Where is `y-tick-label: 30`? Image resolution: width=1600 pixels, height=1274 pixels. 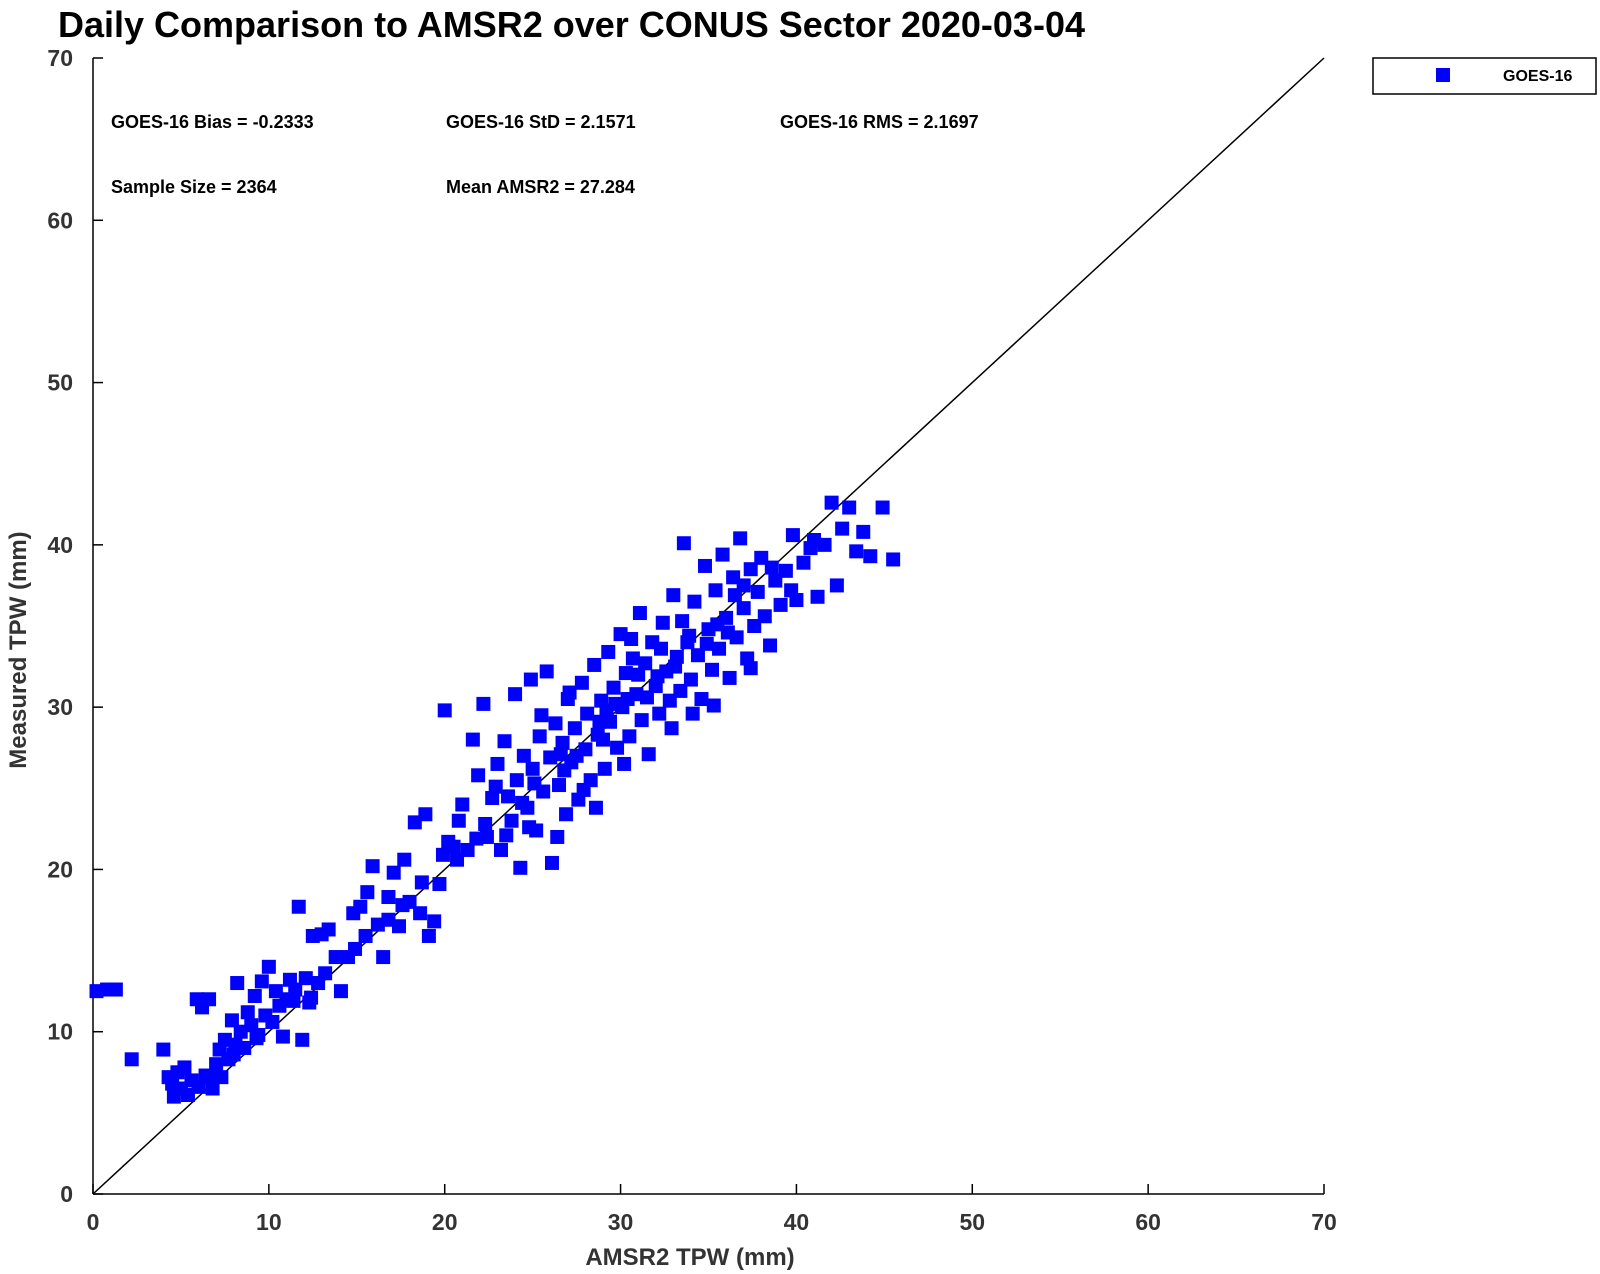 y-tick-label: 30 is located at coordinates (60, 707).